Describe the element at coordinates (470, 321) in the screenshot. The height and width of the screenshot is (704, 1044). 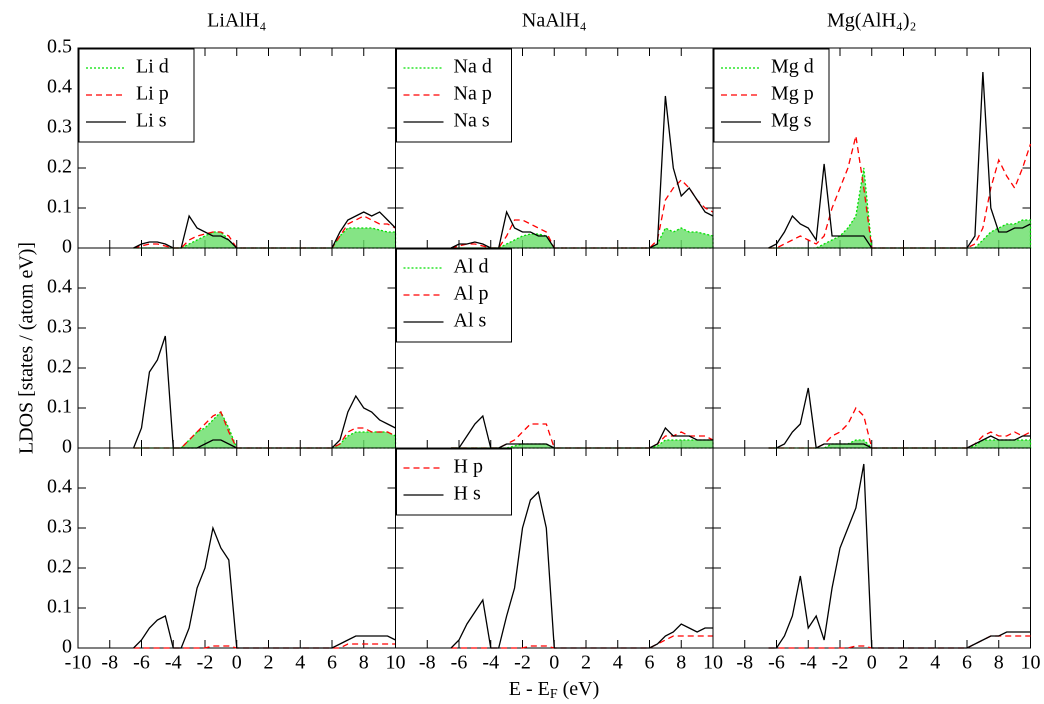
I see `legend-label: Al s` at that location.